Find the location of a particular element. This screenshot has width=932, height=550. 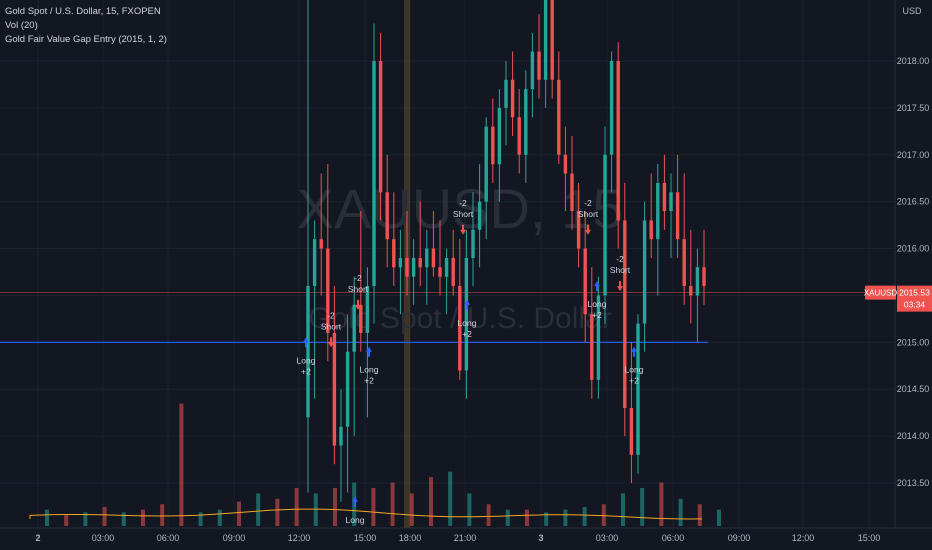

bar-countdown: 03:34 is located at coordinates (915, 305).